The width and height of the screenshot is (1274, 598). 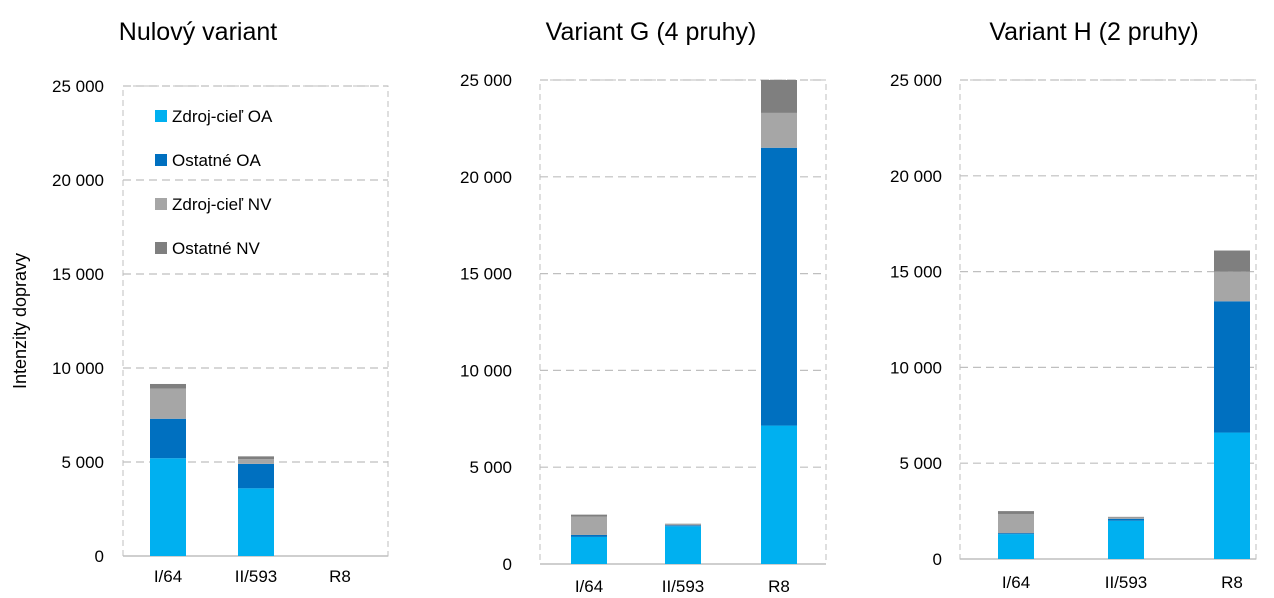 What do you see at coordinates (651, 32) in the screenshot?
I see `chart-title: Variant G (4 pruhy)` at bounding box center [651, 32].